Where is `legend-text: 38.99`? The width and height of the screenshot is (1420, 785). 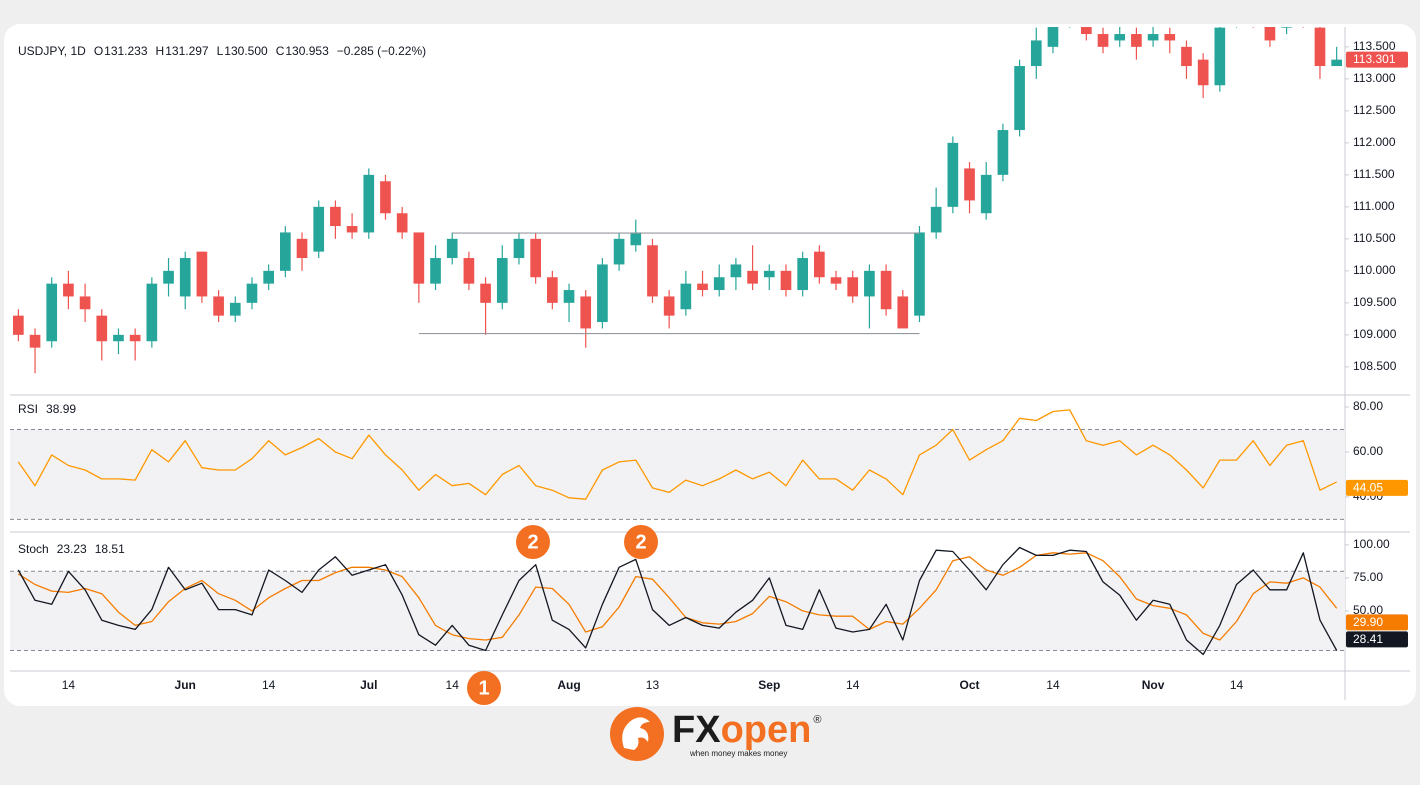
legend-text: 38.99 is located at coordinates (61, 409).